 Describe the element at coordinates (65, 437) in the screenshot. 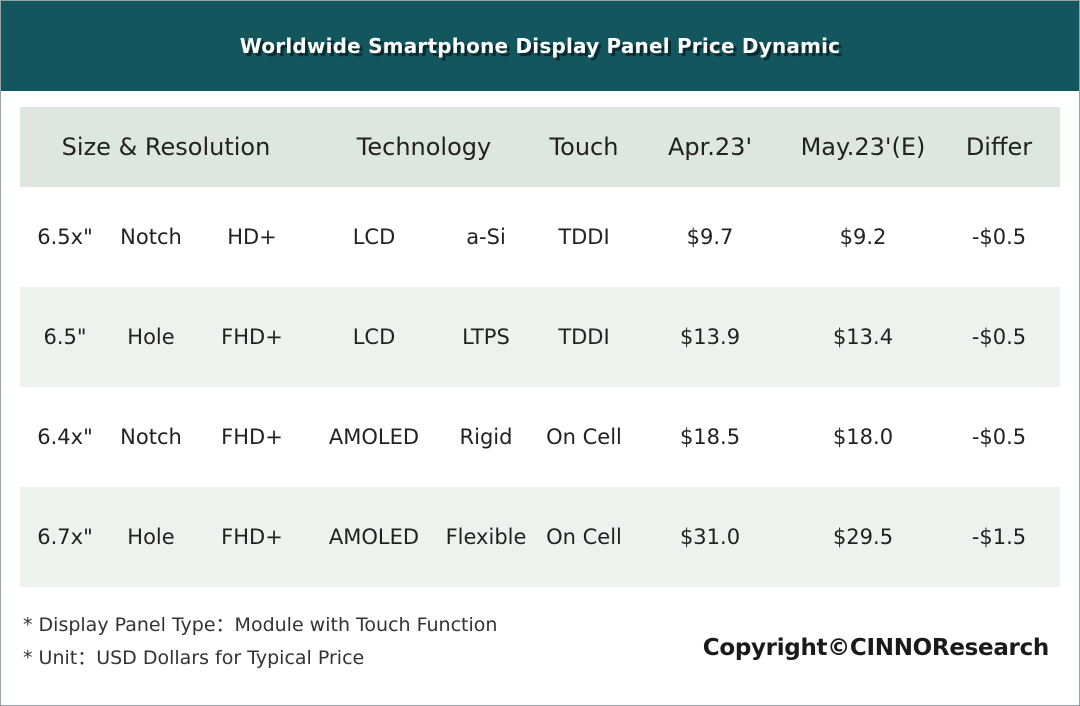

I see `cell-size: 6.4x"` at that location.